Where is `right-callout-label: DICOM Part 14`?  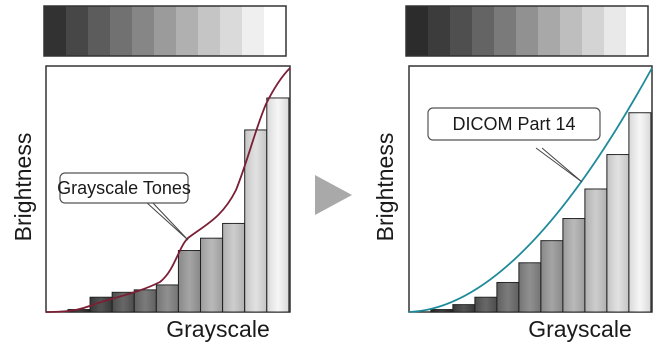 right-callout-label: DICOM Part 14 is located at coordinates (513, 124).